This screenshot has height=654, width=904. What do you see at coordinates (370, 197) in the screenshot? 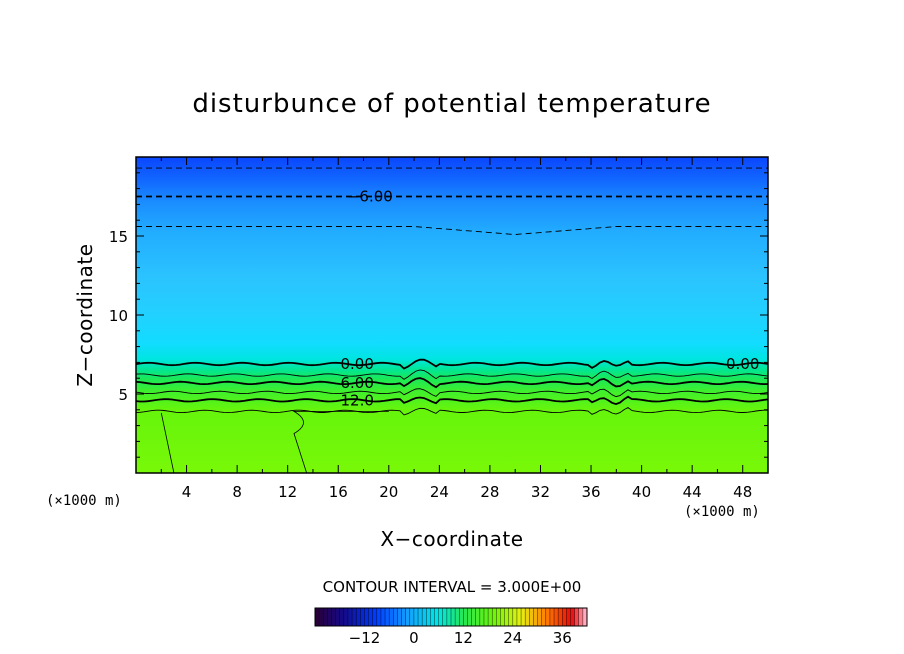
I see `contour-label: −6.00` at bounding box center [370, 197].